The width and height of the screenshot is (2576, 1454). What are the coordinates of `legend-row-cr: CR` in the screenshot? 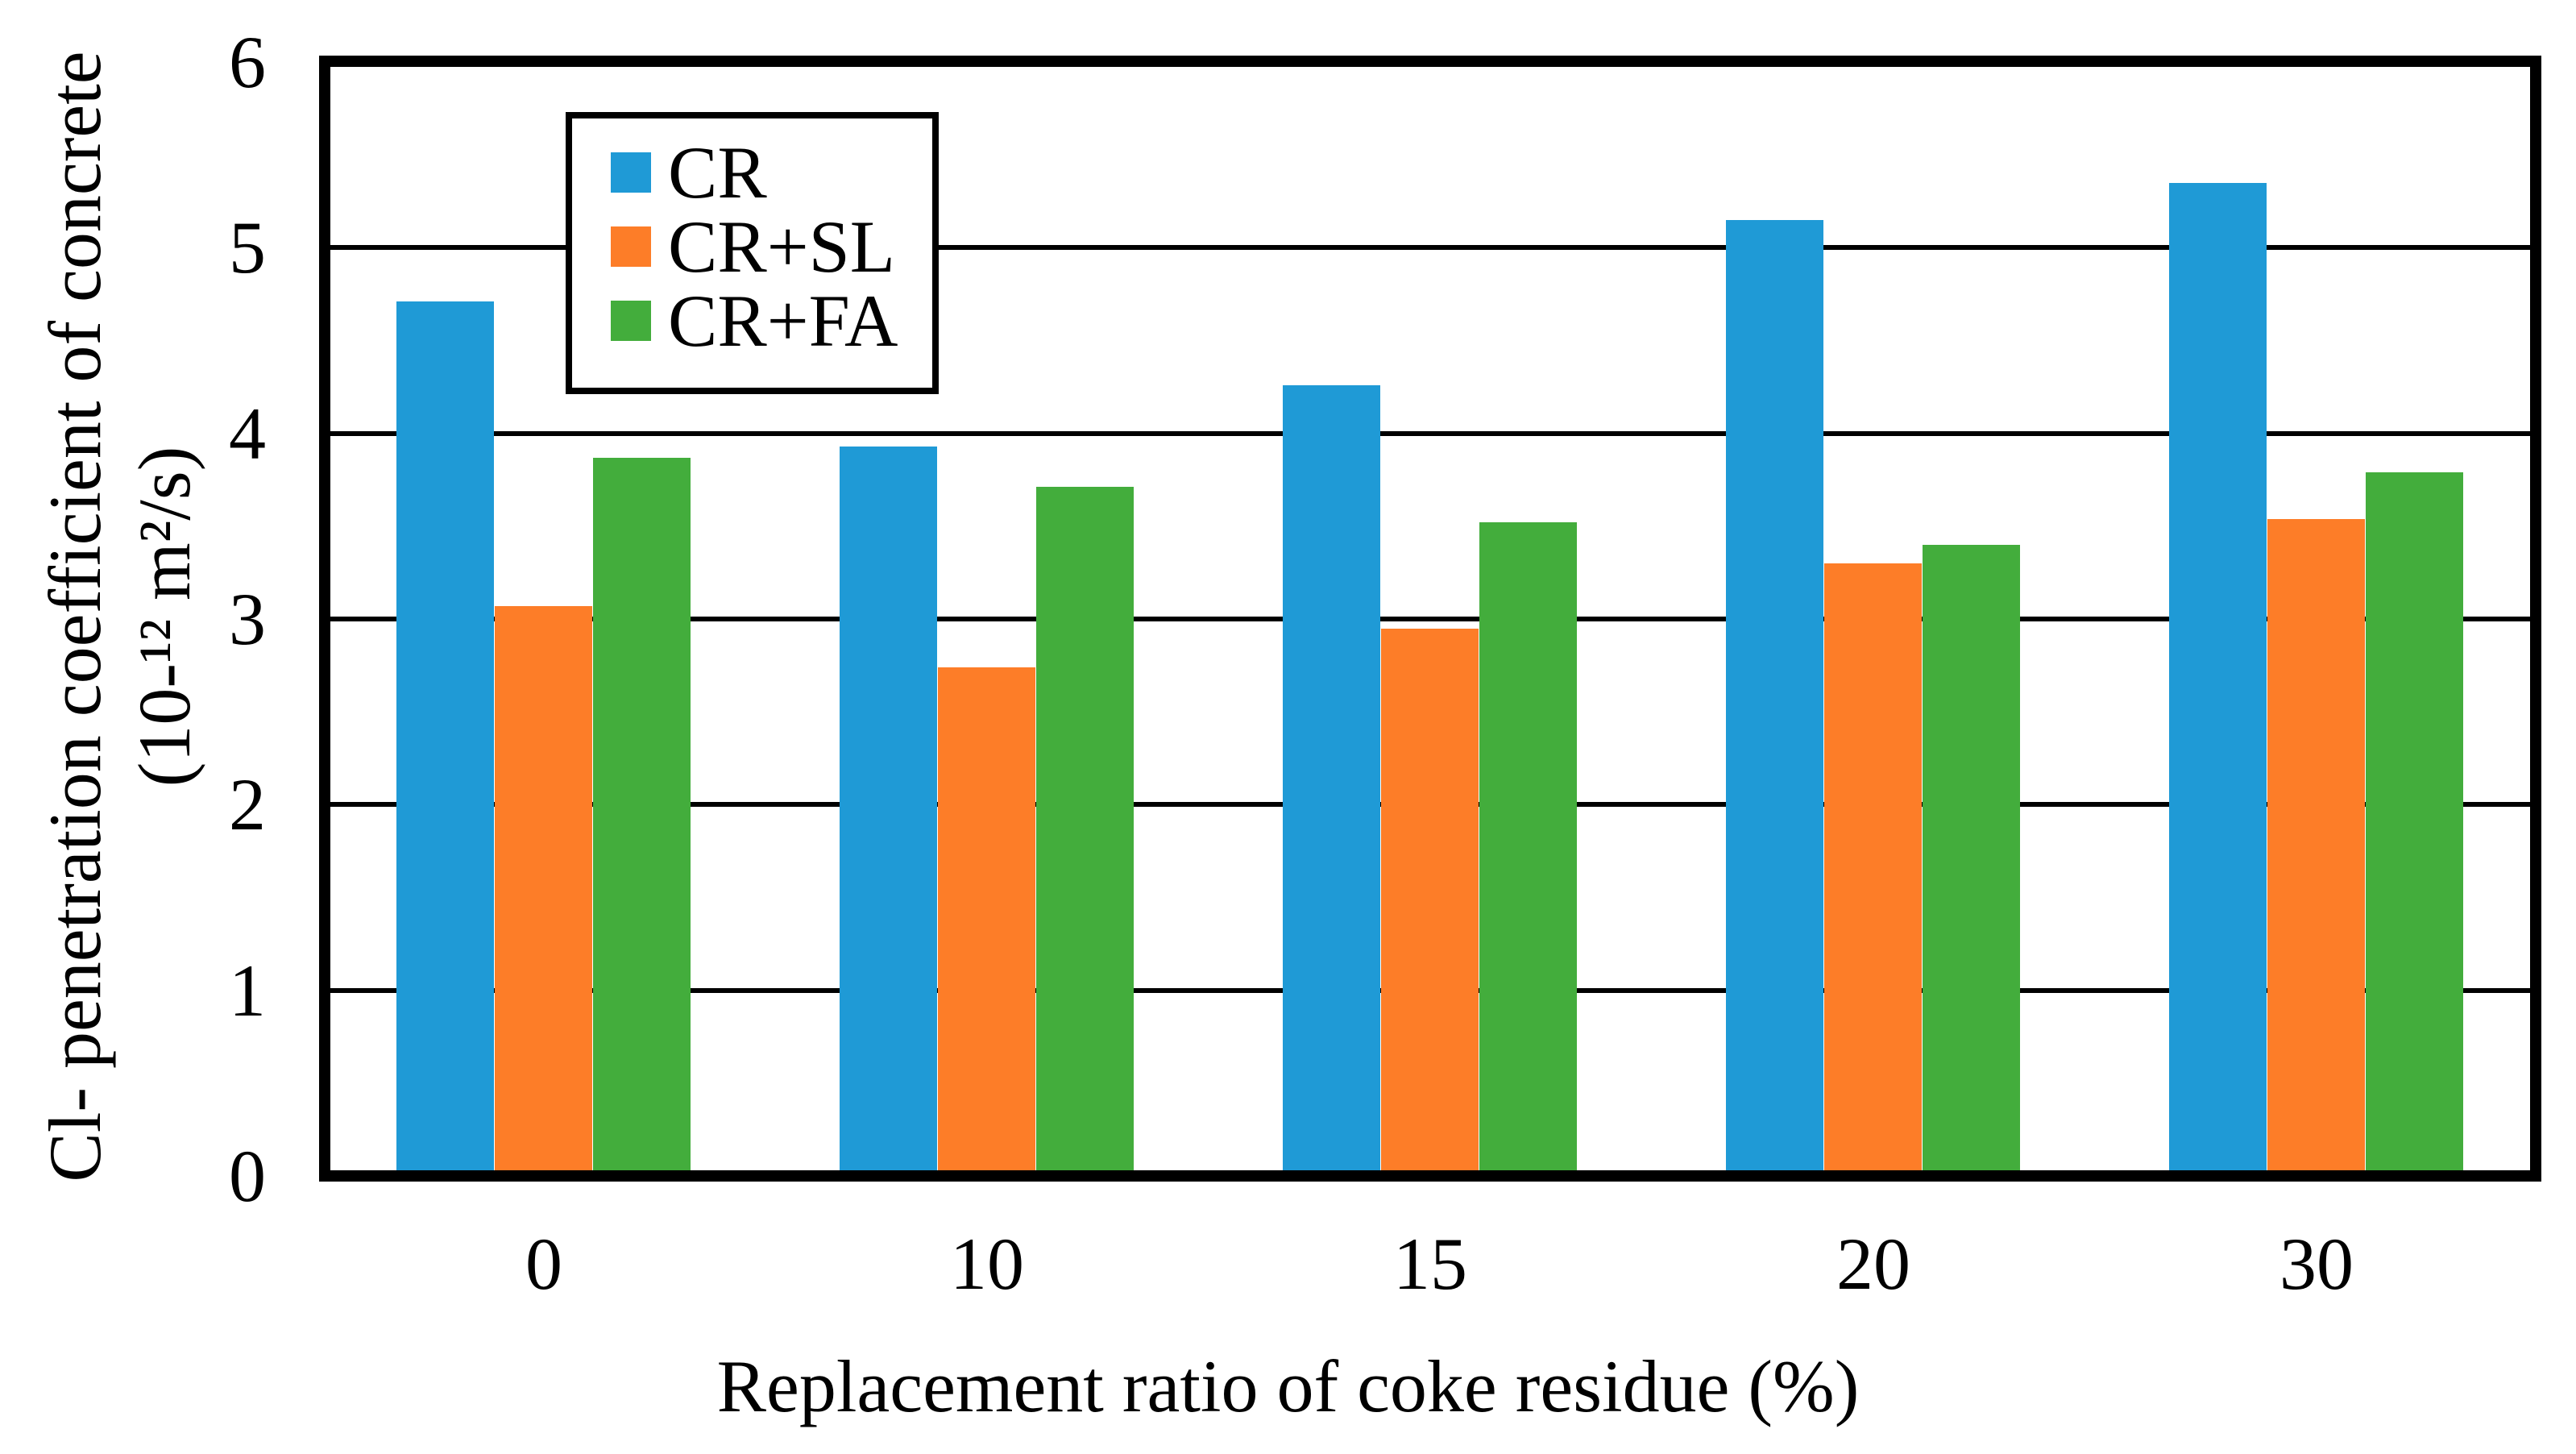 It's located at (752, 173).